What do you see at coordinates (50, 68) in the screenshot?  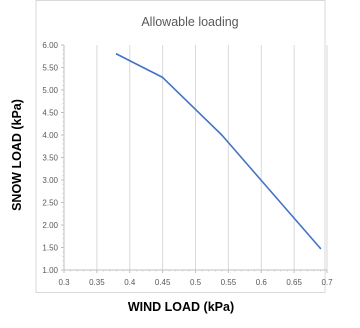 I see `y-tick-label: 5.50` at bounding box center [50, 68].